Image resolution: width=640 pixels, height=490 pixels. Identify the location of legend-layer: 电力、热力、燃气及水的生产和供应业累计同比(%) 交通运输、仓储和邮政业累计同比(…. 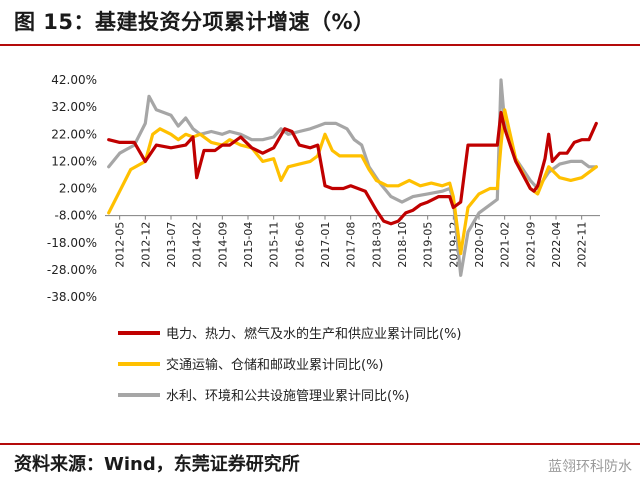
(290, 365).